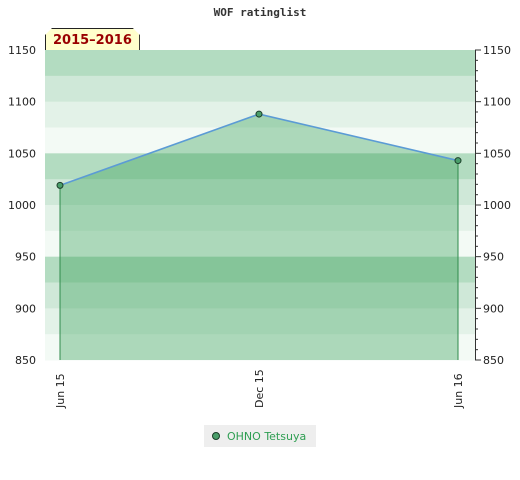 The height and width of the screenshot is (480, 520). What do you see at coordinates (216, 436) in the screenshot?
I see `legend-marker` at bounding box center [216, 436].